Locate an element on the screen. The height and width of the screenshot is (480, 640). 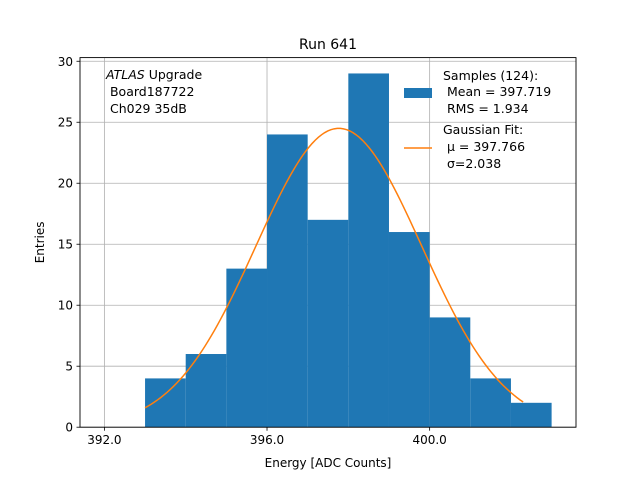
chart-title: Run 641 is located at coordinates (328, 45).